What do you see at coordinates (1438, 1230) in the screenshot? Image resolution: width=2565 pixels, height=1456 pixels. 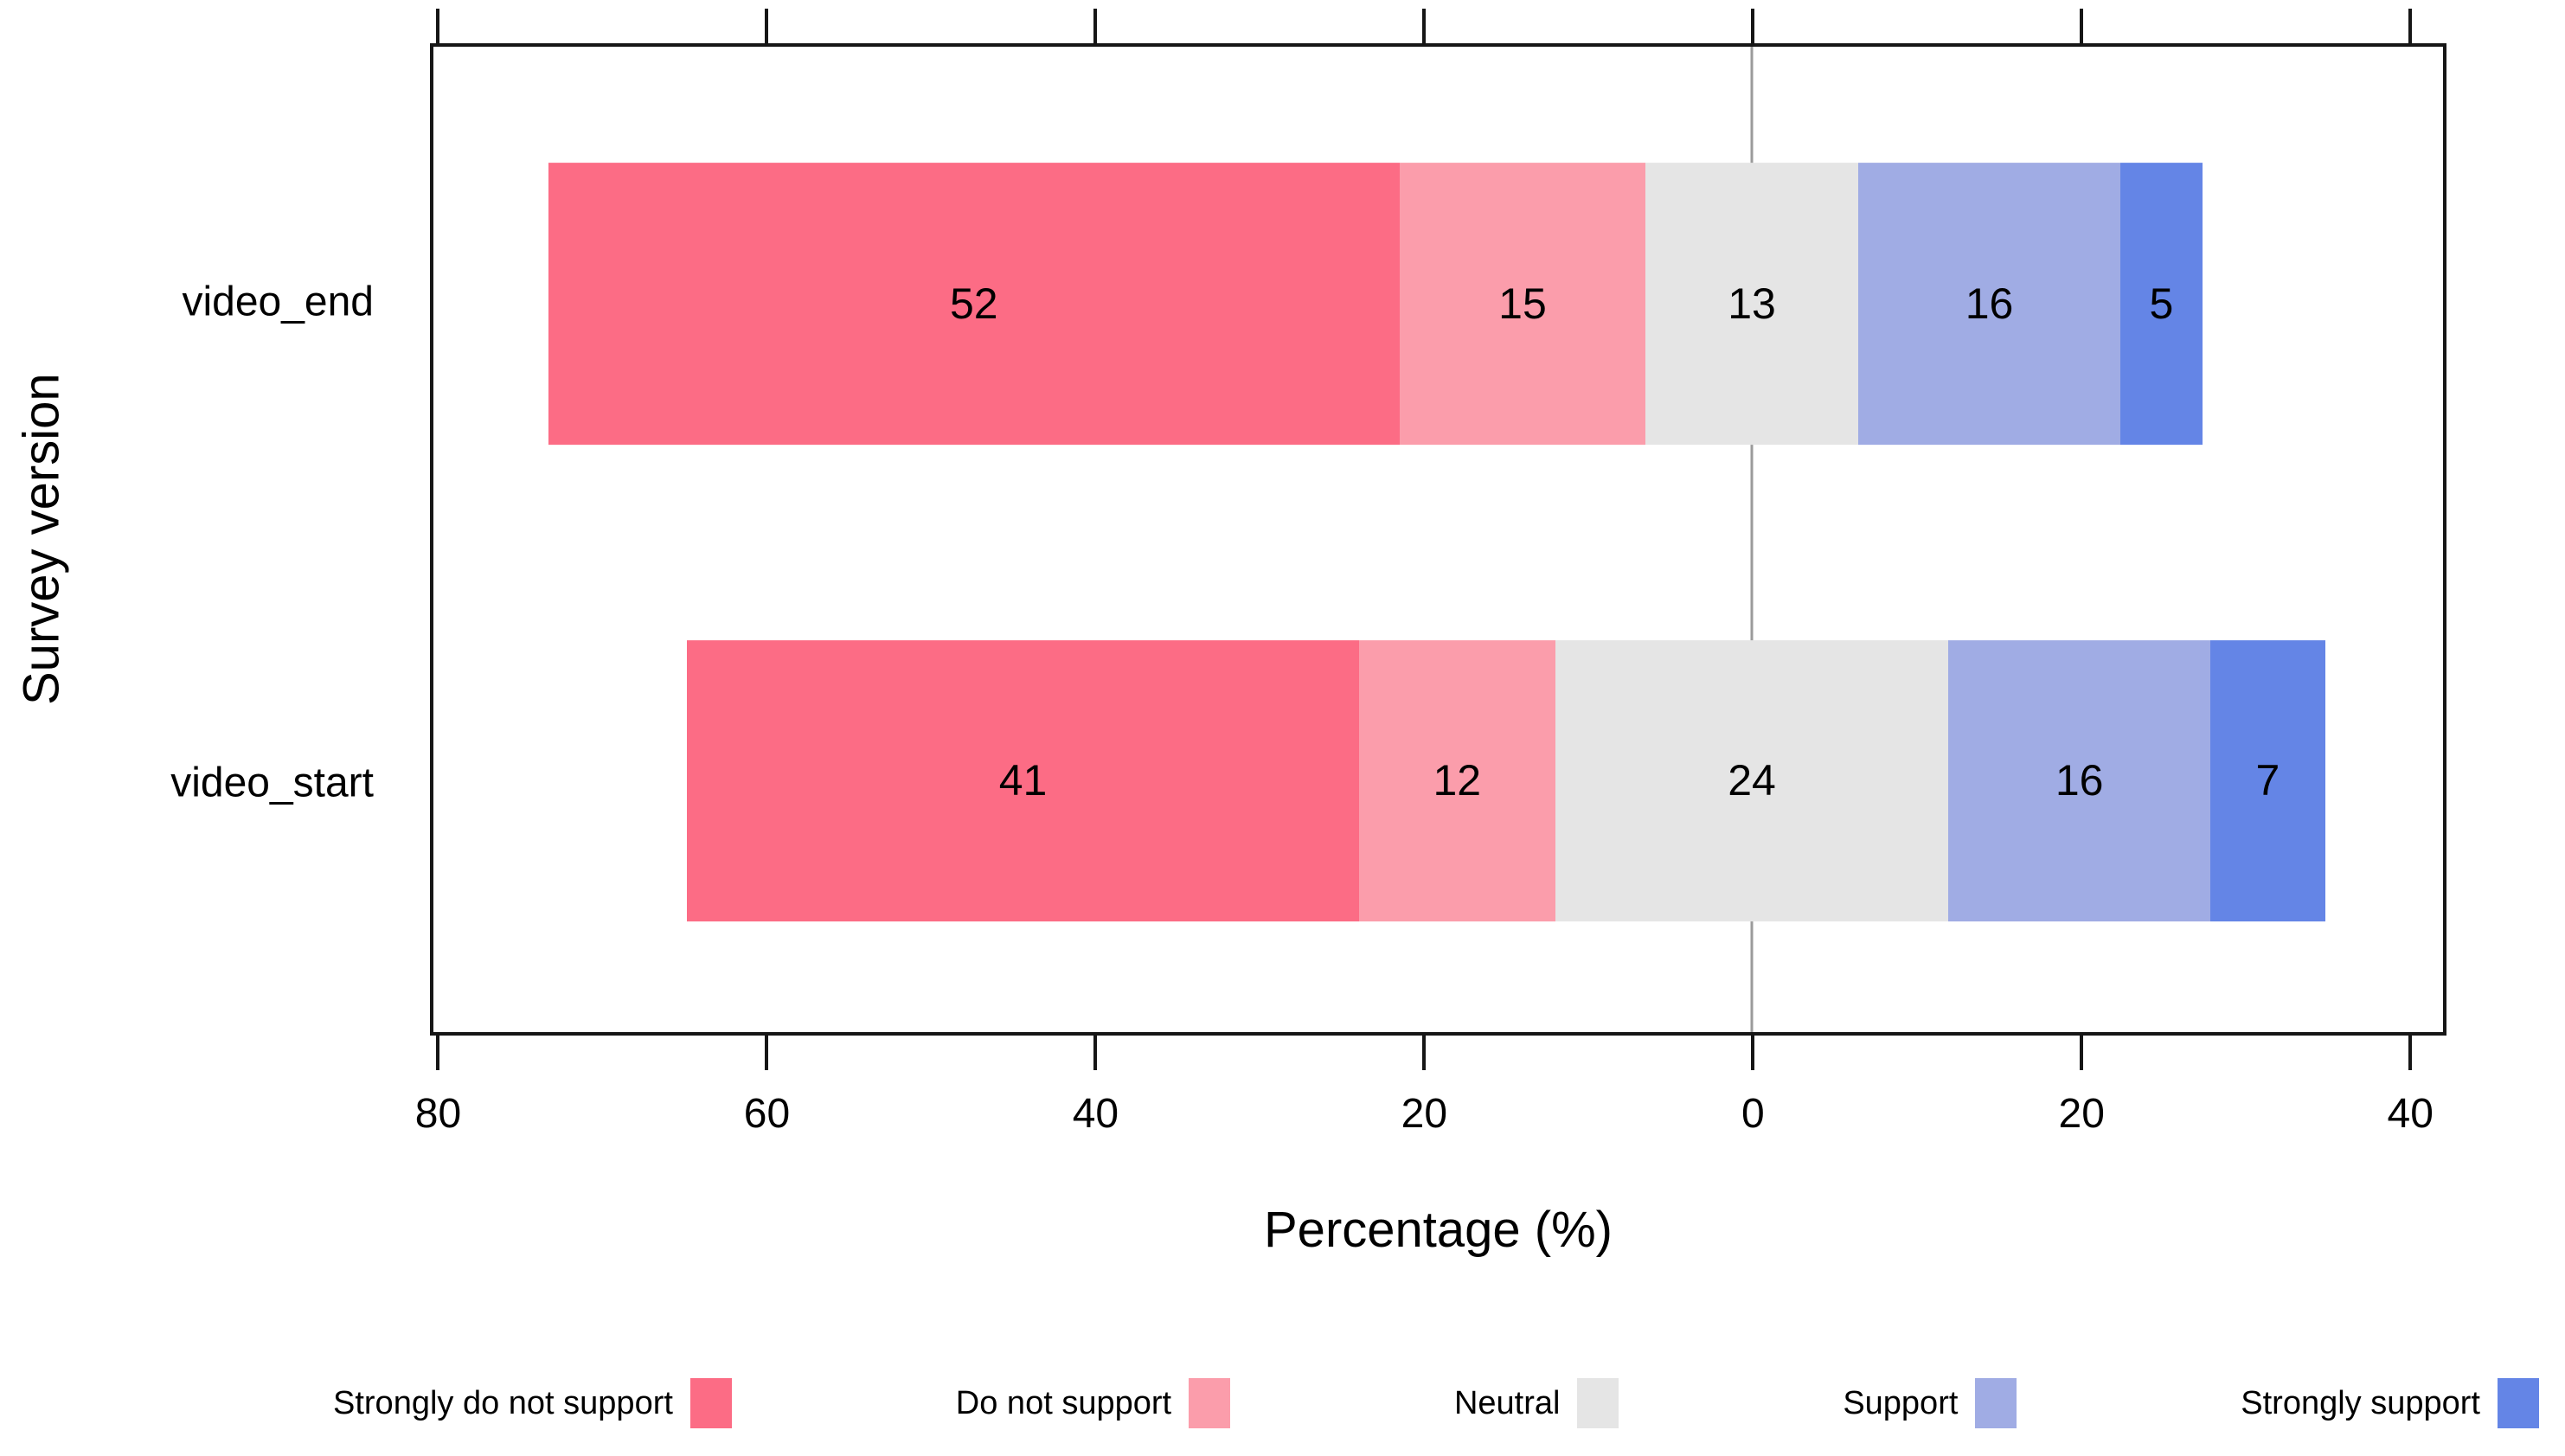 I see `x-axis-title: Percentage (%)` at bounding box center [1438, 1230].